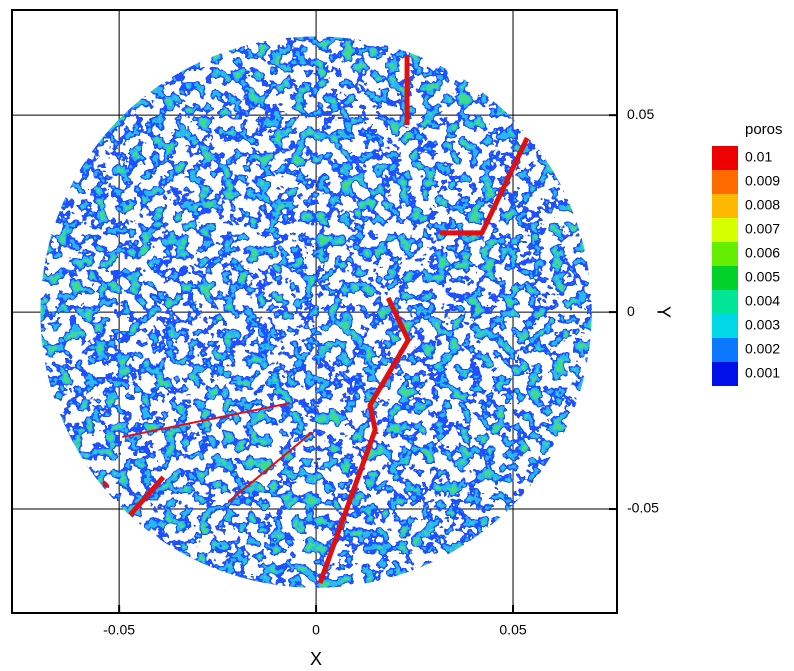 This screenshot has width=794, height=671. What do you see at coordinates (764, 129) in the screenshot?
I see `legend-title: poros` at bounding box center [764, 129].